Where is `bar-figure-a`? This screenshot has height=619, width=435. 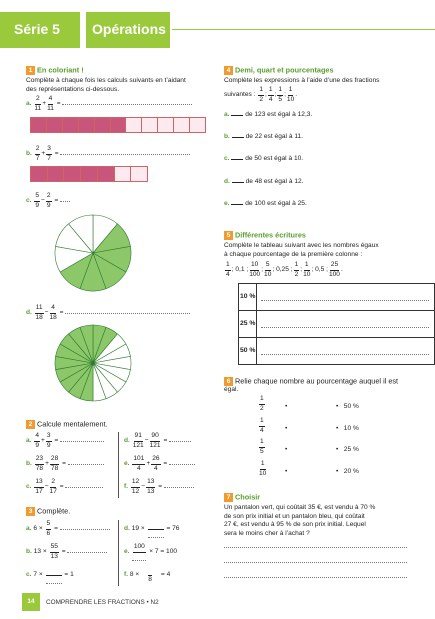 bar-figure-a is located at coordinates (118, 125).